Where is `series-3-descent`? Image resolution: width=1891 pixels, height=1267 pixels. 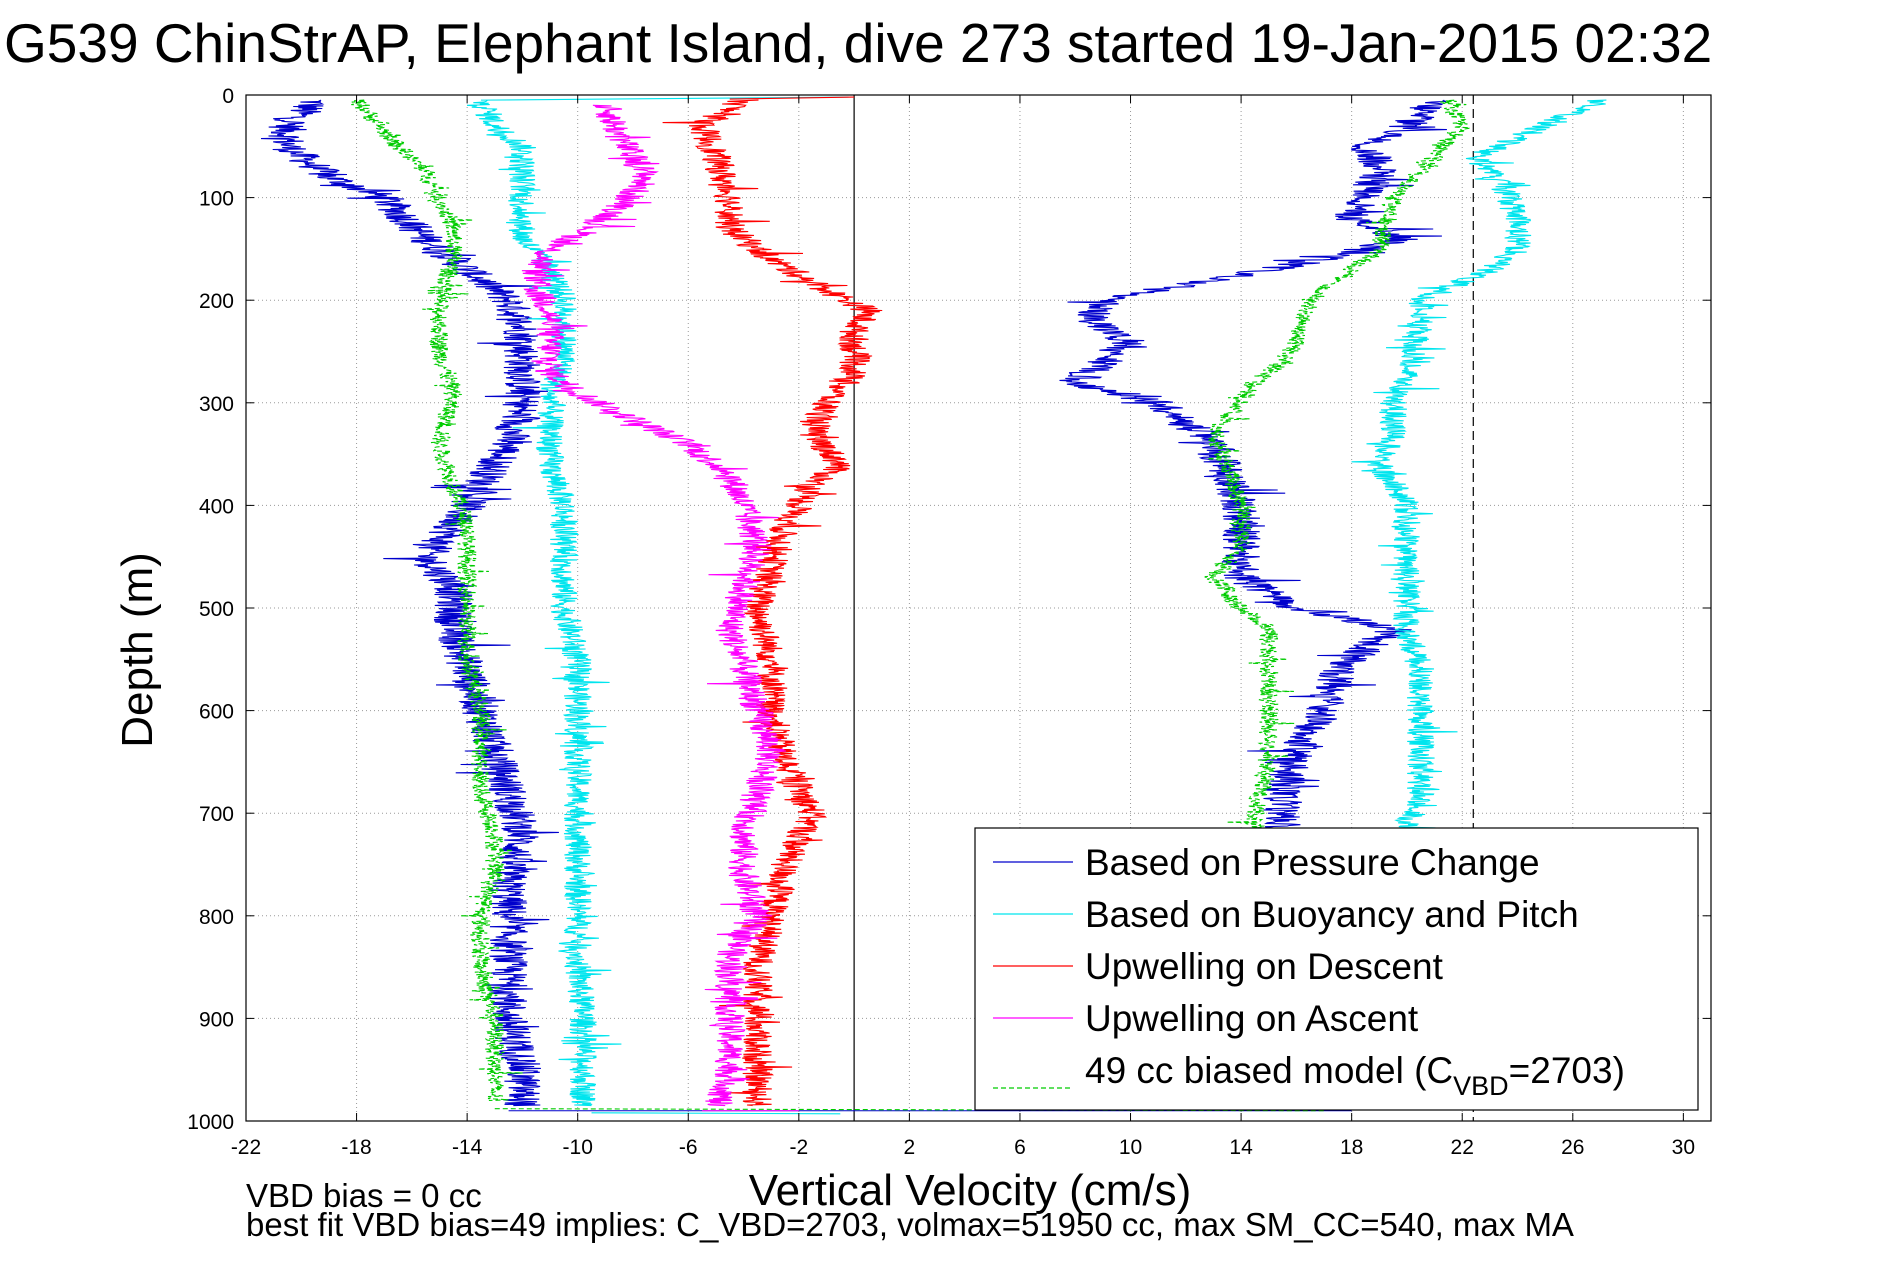
series-3-descent is located at coordinates (654, 605).